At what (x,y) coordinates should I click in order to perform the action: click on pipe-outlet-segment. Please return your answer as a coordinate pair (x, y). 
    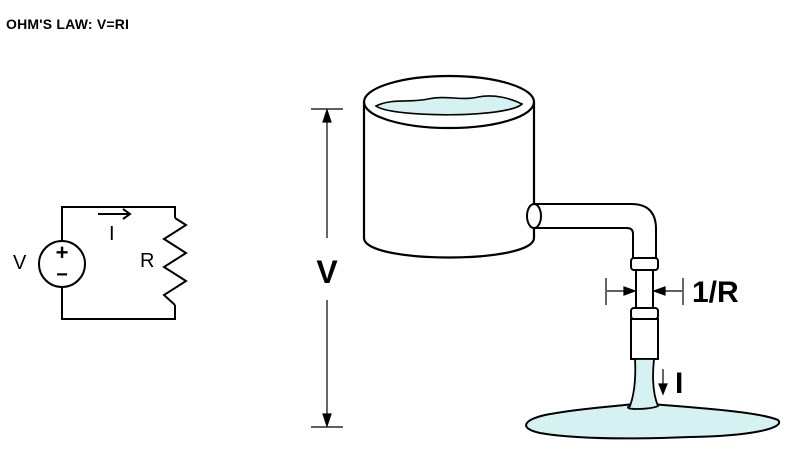
    Looking at the image, I should click on (644, 339).